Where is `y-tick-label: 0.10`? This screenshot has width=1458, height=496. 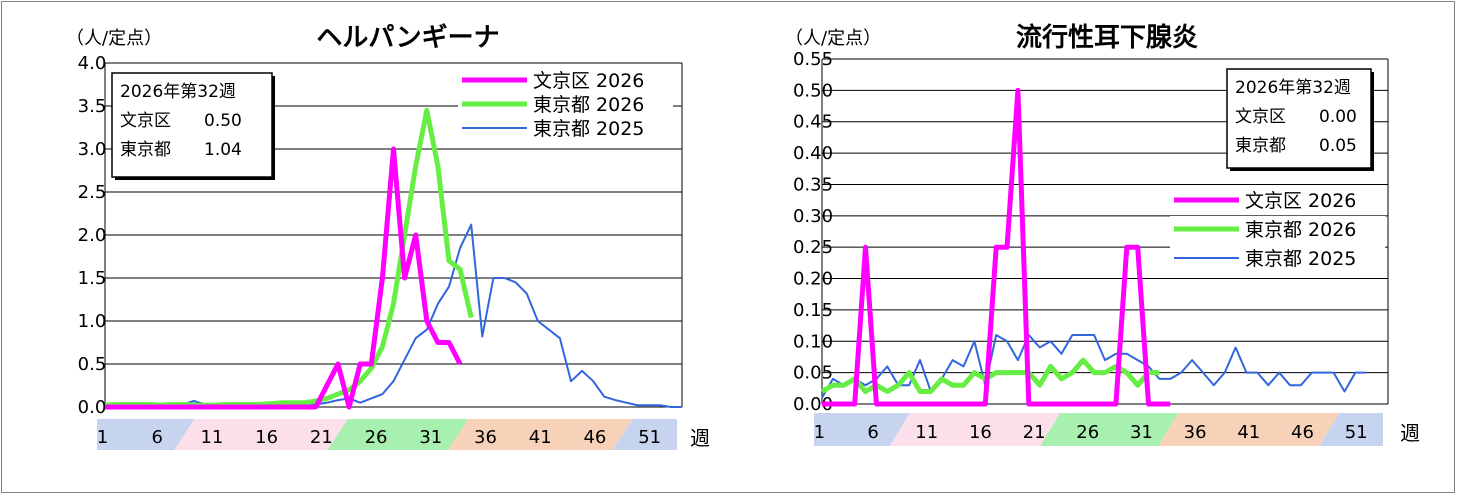 y-tick-label: 0.10 is located at coordinates (813, 341).